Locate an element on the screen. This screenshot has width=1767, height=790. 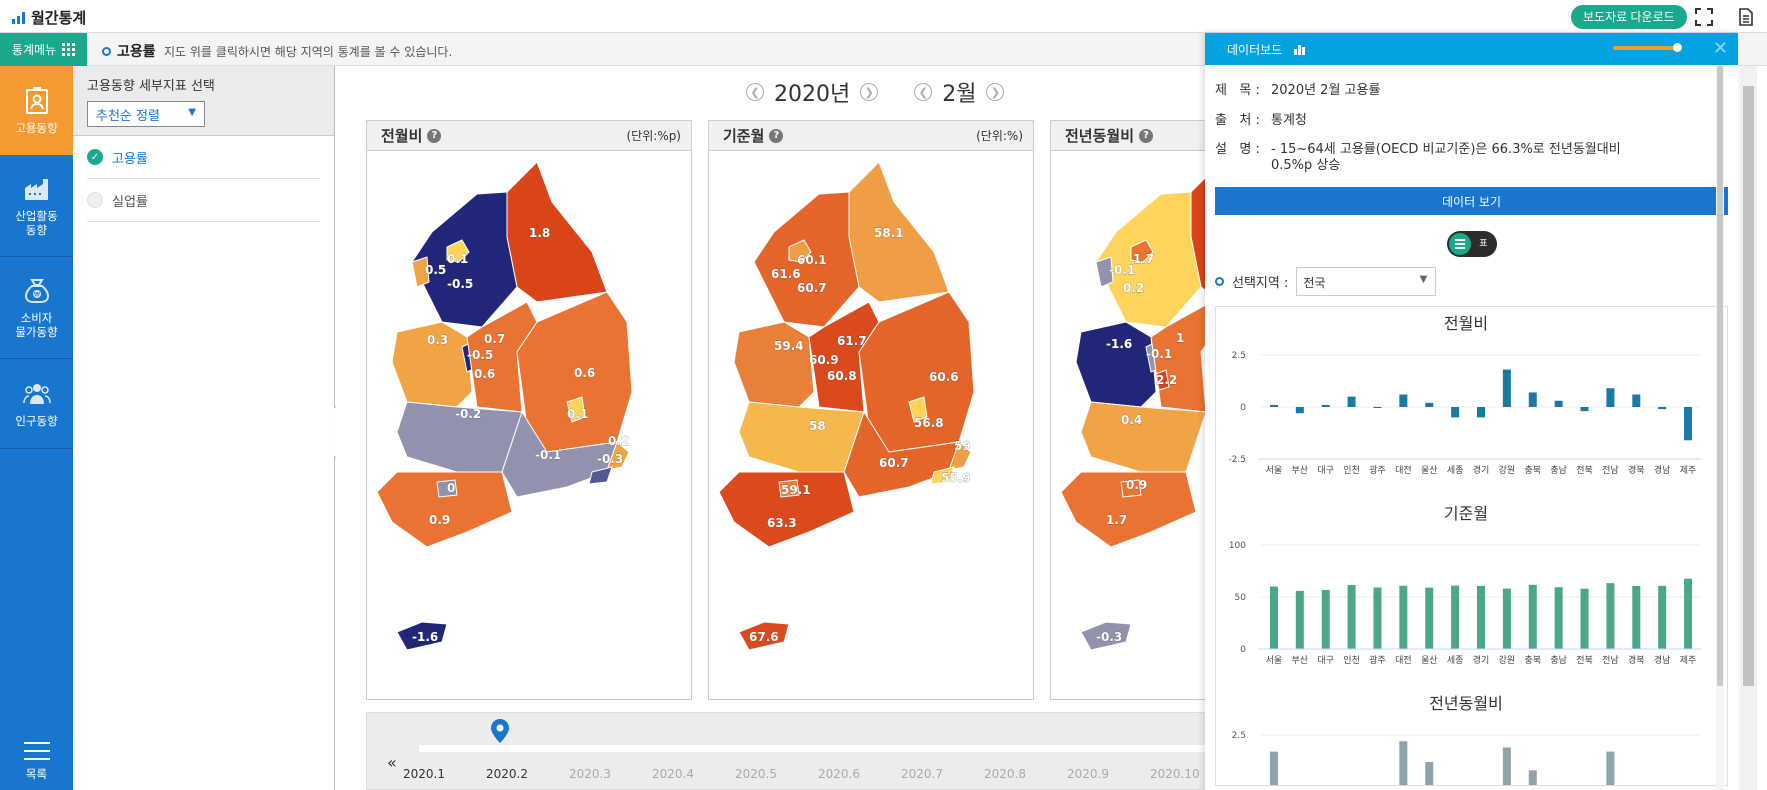
timeline-track is located at coordinates (814, 748).